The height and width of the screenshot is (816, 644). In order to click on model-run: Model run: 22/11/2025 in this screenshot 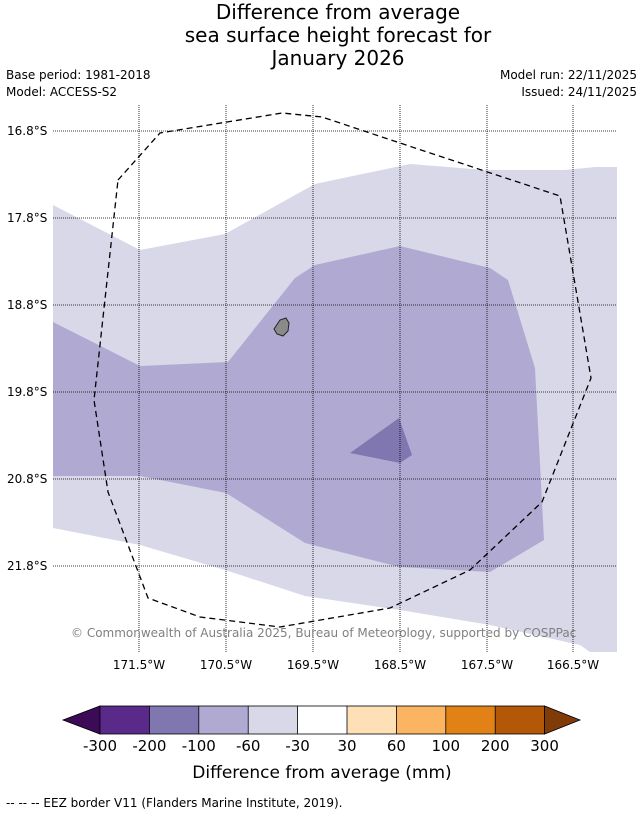, I will do `click(568, 75)`.